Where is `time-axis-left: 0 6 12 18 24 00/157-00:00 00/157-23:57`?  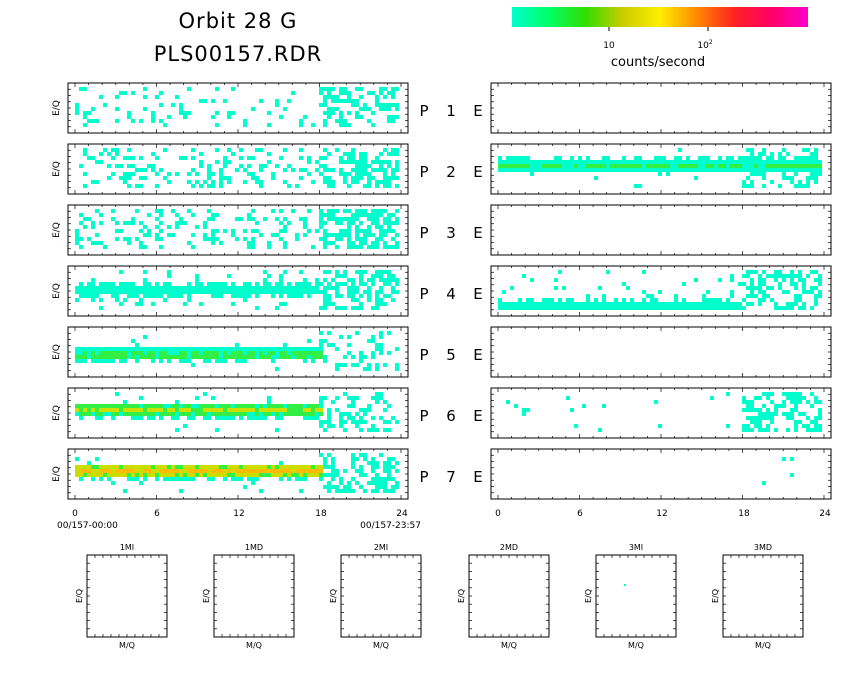
time-axis-left: 0 6 12 18 24 00/157-00:00 00/157-23:57 is located at coordinates (239, 520).